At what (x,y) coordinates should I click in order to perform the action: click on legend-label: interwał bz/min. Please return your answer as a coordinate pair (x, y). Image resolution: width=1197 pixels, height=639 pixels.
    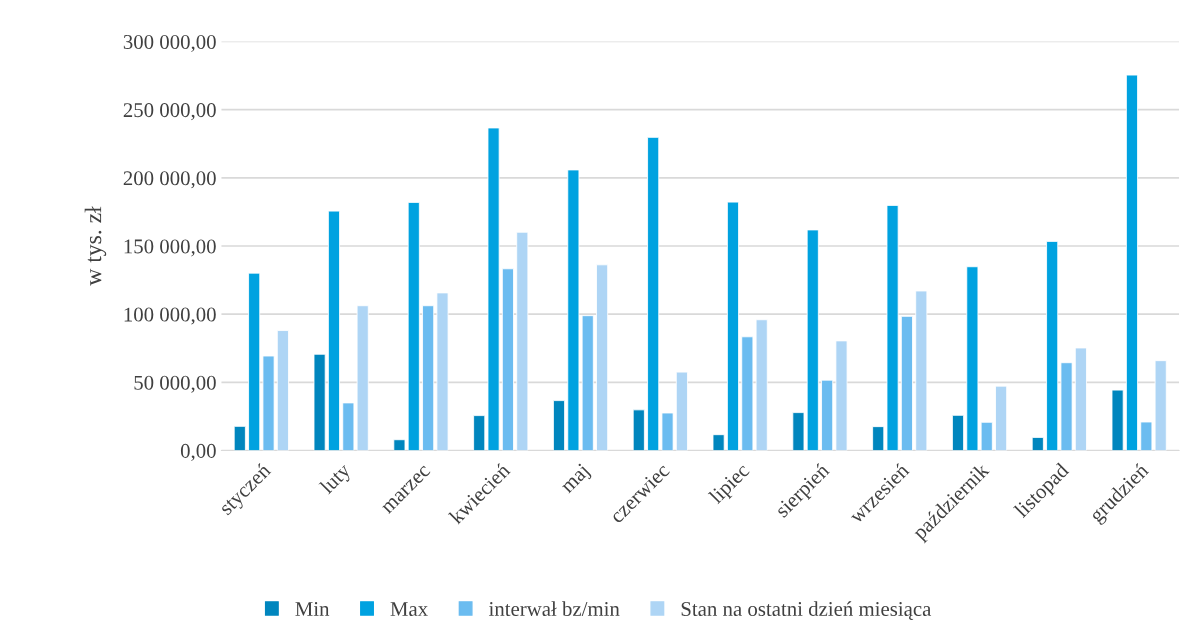
    Looking at the image, I should click on (554, 609).